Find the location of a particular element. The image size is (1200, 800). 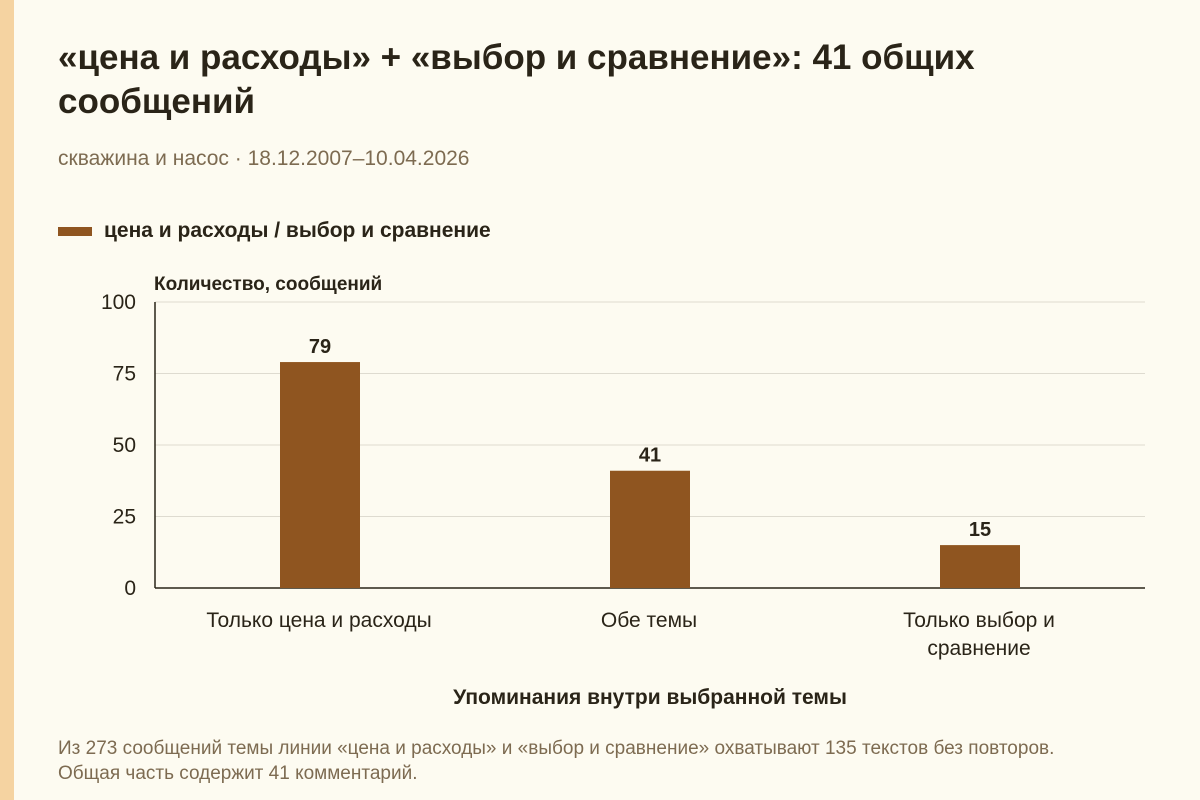

y-tick-label-4: 100 is located at coordinates (118, 302).